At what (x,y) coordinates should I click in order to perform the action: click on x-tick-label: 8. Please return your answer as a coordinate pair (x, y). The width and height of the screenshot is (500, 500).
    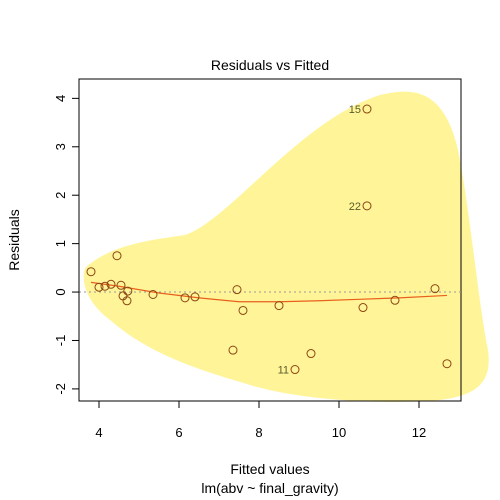
    Looking at the image, I should click on (258, 432).